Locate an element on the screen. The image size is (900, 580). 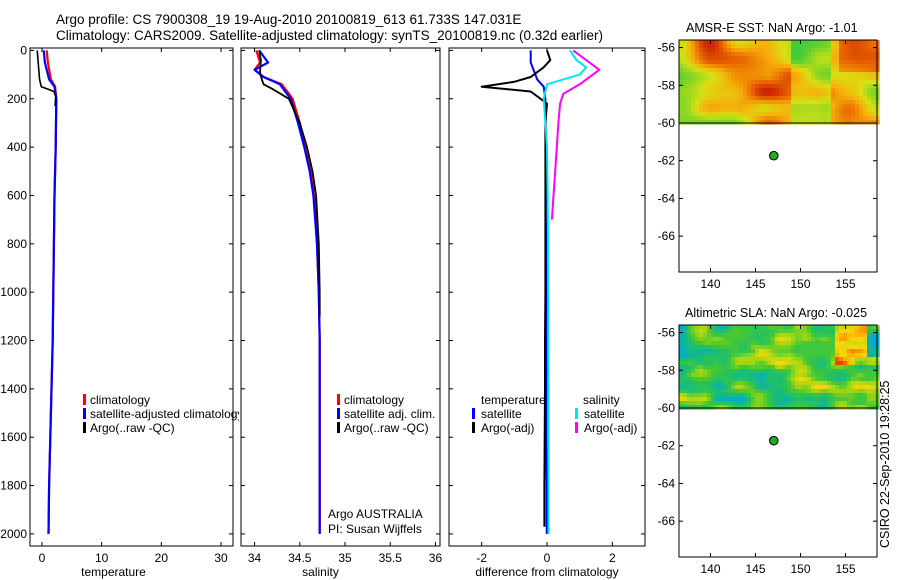
legend-heading-0: temperature is located at coordinates (513, 400).